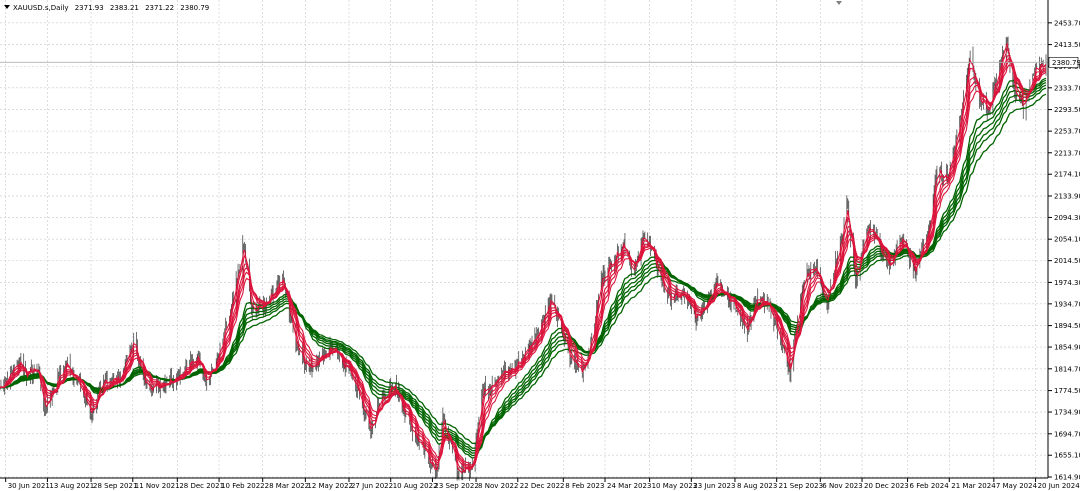 The height and width of the screenshot is (491, 1080). Describe the element at coordinates (372, 486) in the screenshot. I see `x-tick-label: 27 Jun 2022` at that location.